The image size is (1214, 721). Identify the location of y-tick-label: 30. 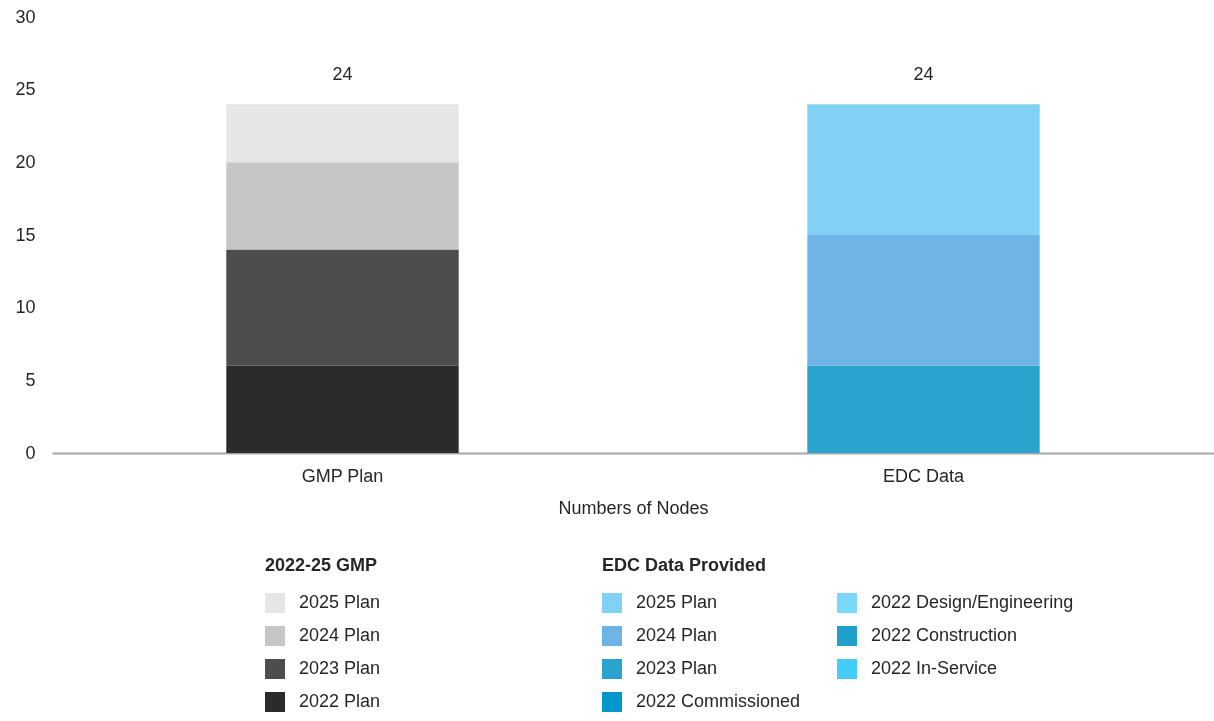
(25, 16).